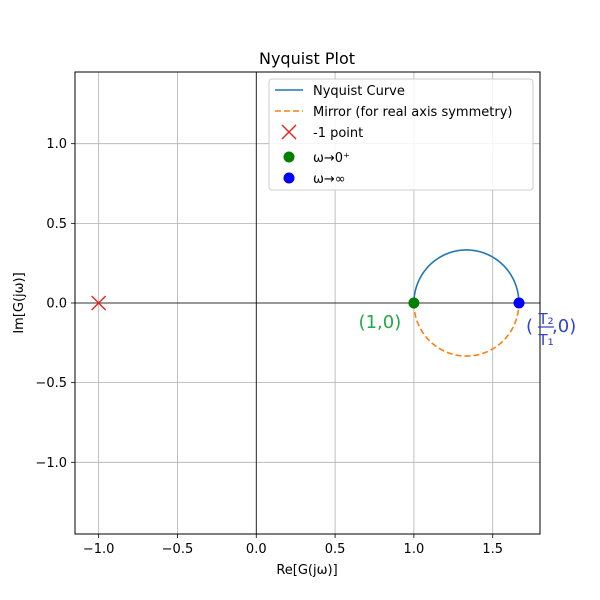 This screenshot has height=600, width=600. Describe the element at coordinates (414, 549) in the screenshot. I see `x-tick-label: 1.0` at that location.